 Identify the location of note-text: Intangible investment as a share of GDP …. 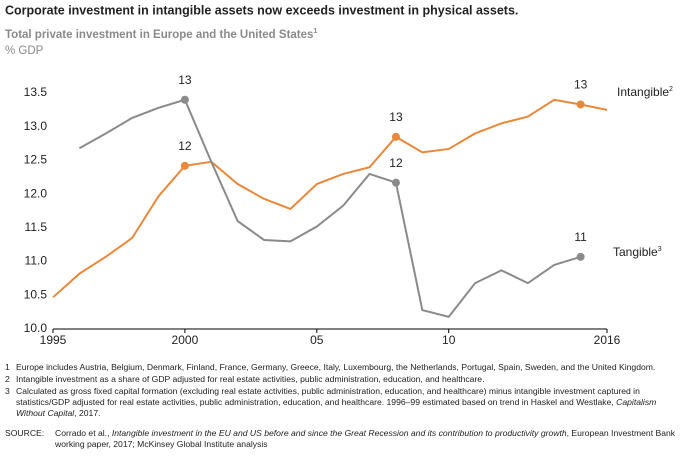
(250, 379).